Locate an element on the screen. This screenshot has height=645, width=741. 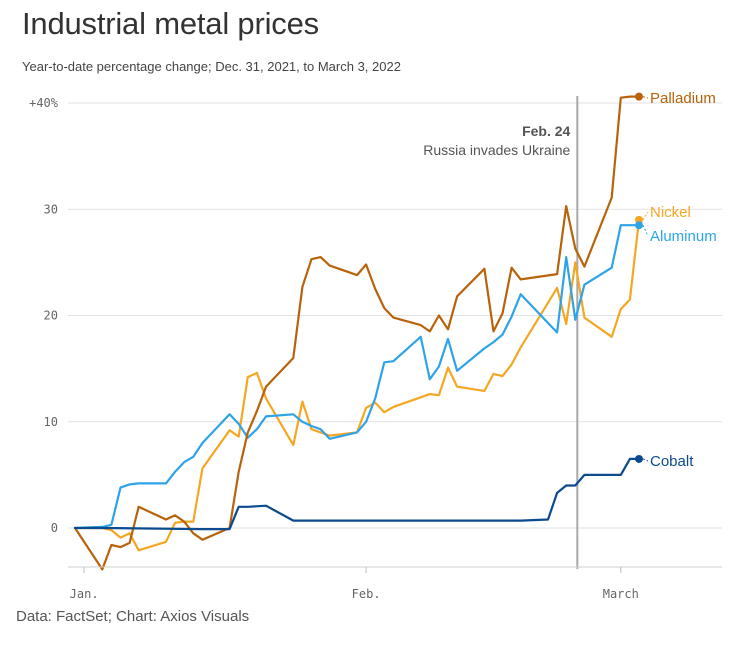
end-point-aluminum is located at coordinates (639, 225).